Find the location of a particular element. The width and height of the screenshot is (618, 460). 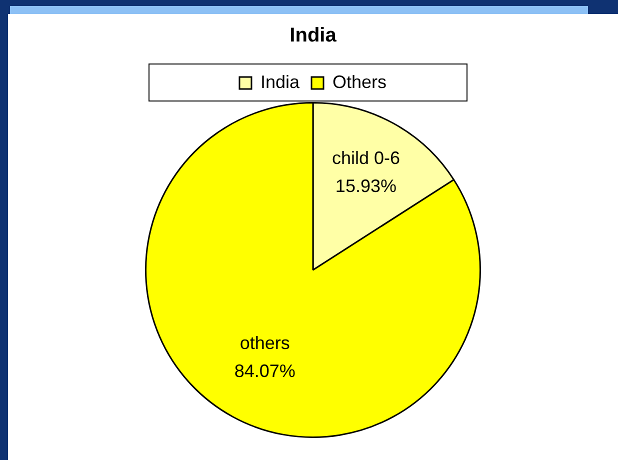

data-label: others 84.07% is located at coordinates (265, 357).